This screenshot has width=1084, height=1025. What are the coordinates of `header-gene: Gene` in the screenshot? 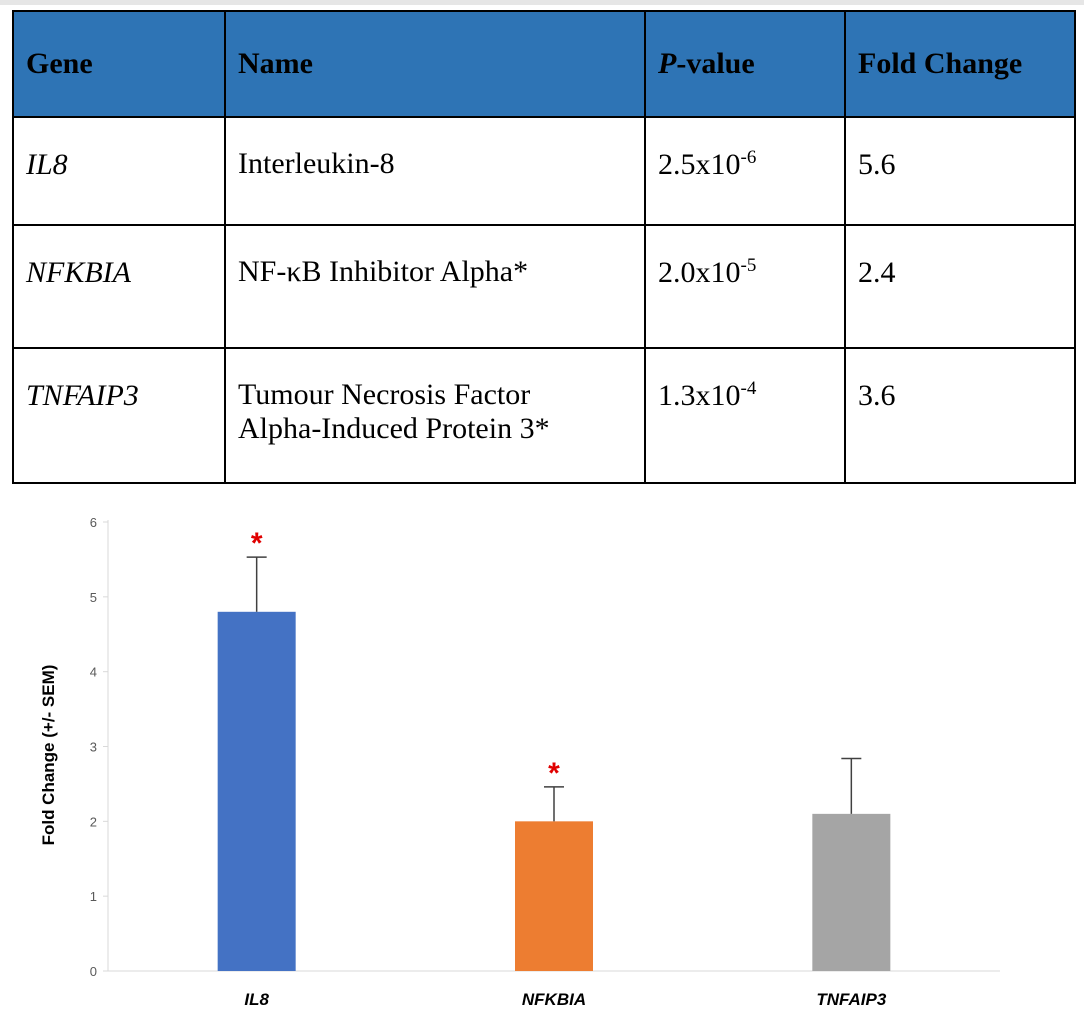 It's located at (119, 64).